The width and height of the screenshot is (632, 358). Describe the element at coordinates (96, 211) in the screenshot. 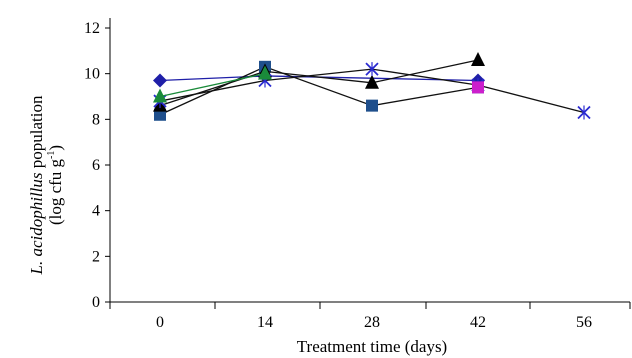

I see `y-tick-label: 4` at that location.